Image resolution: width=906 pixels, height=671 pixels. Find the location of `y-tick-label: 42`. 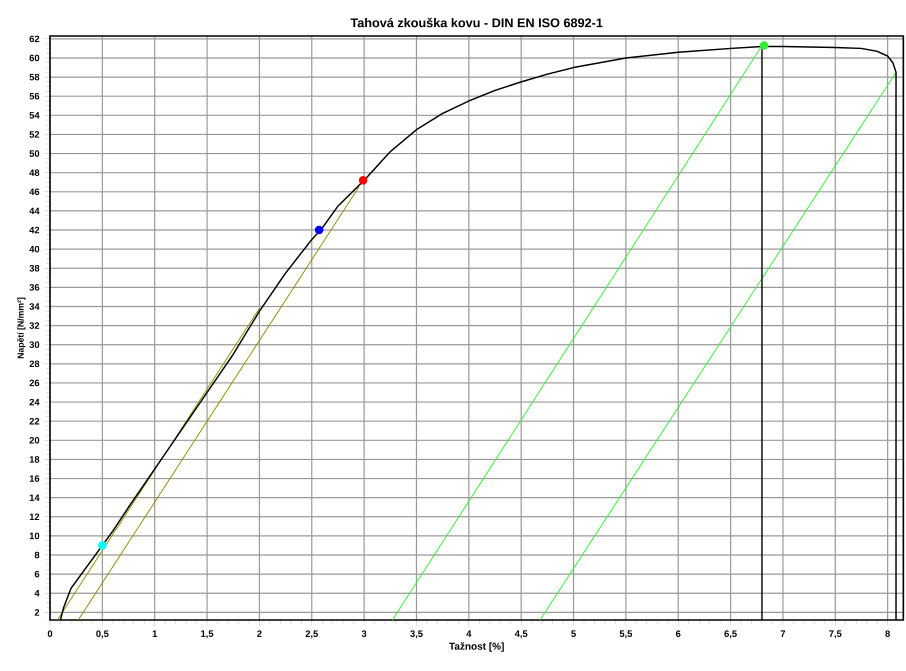

y-tick-label: 42 is located at coordinates (34, 230).